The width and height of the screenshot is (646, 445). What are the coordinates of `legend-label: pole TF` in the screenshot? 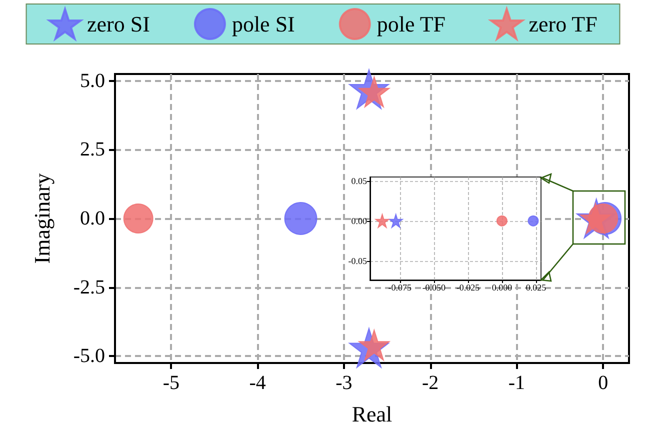 It's located at (411, 24).